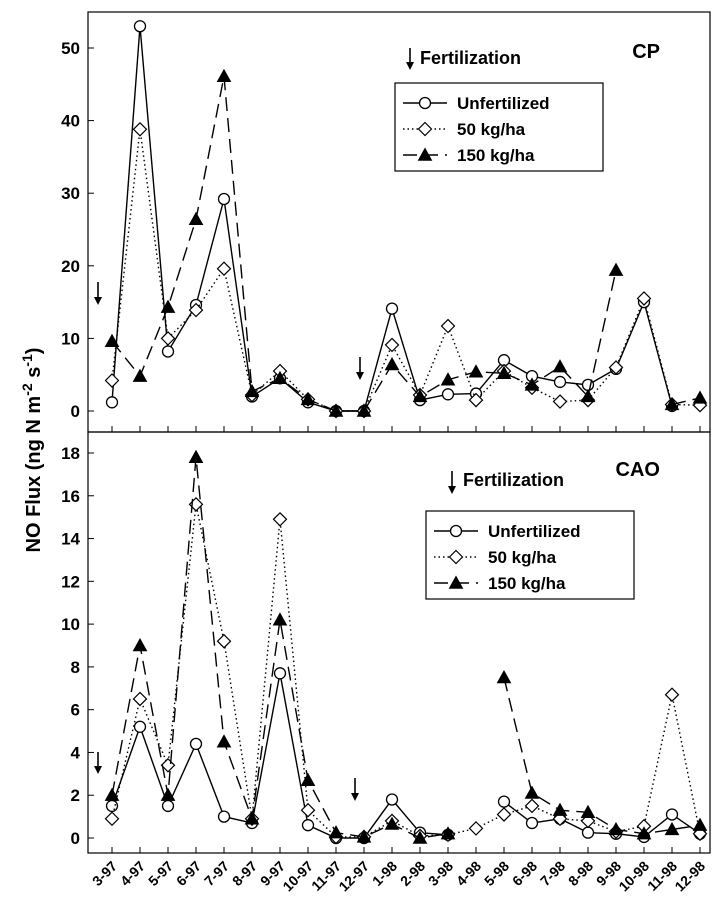 The image size is (721, 903). What do you see at coordinates (32, 450) in the screenshot?
I see `y-axis-label: NO Flux (ng N m-2 s-1)` at bounding box center [32, 450].